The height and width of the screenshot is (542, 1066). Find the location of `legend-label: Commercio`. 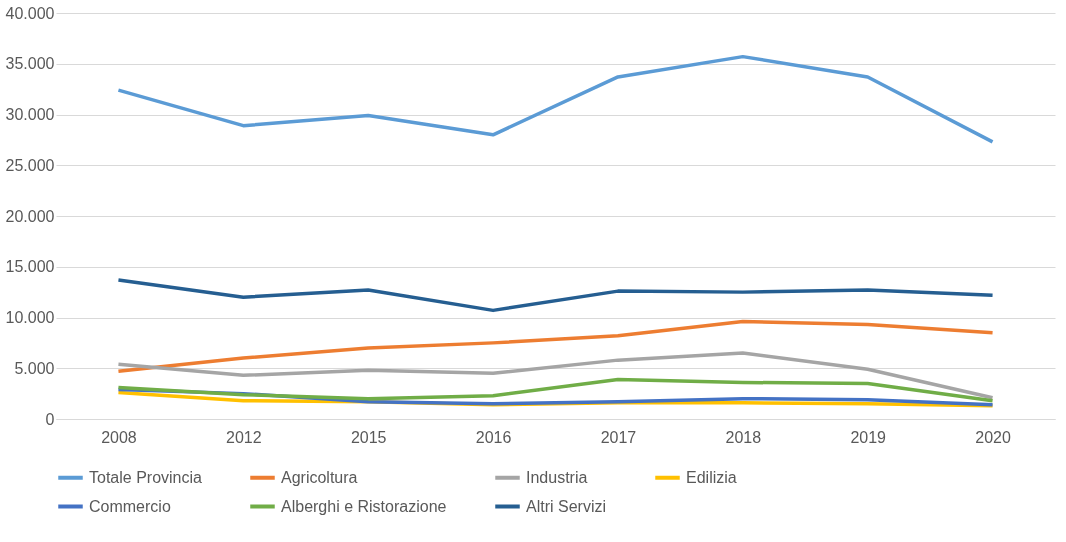

legend-label: Commercio is located at coordinates (130, 506).